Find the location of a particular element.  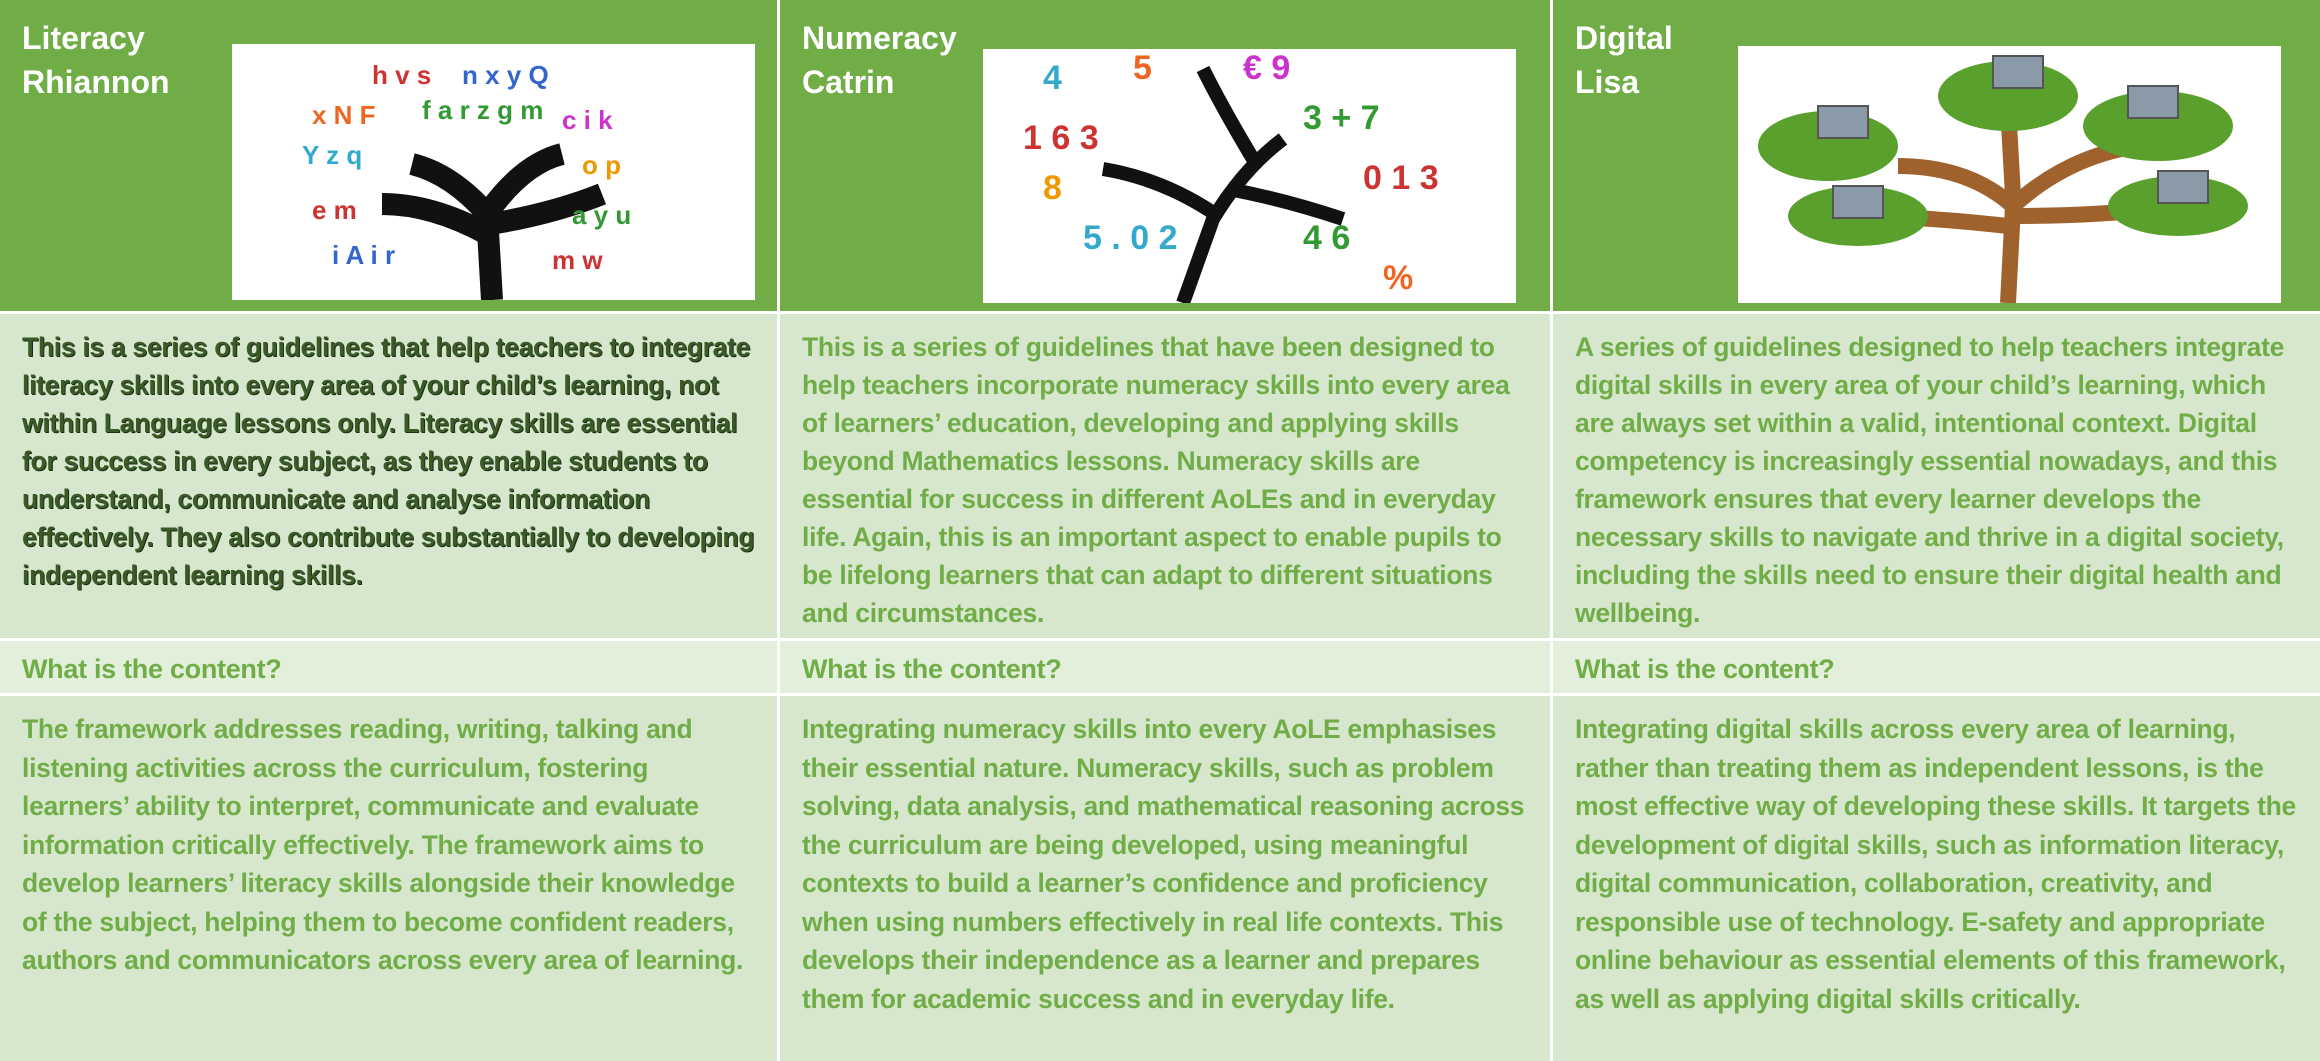

svg-text: f a r z g m is located at coordinates (482, 110).